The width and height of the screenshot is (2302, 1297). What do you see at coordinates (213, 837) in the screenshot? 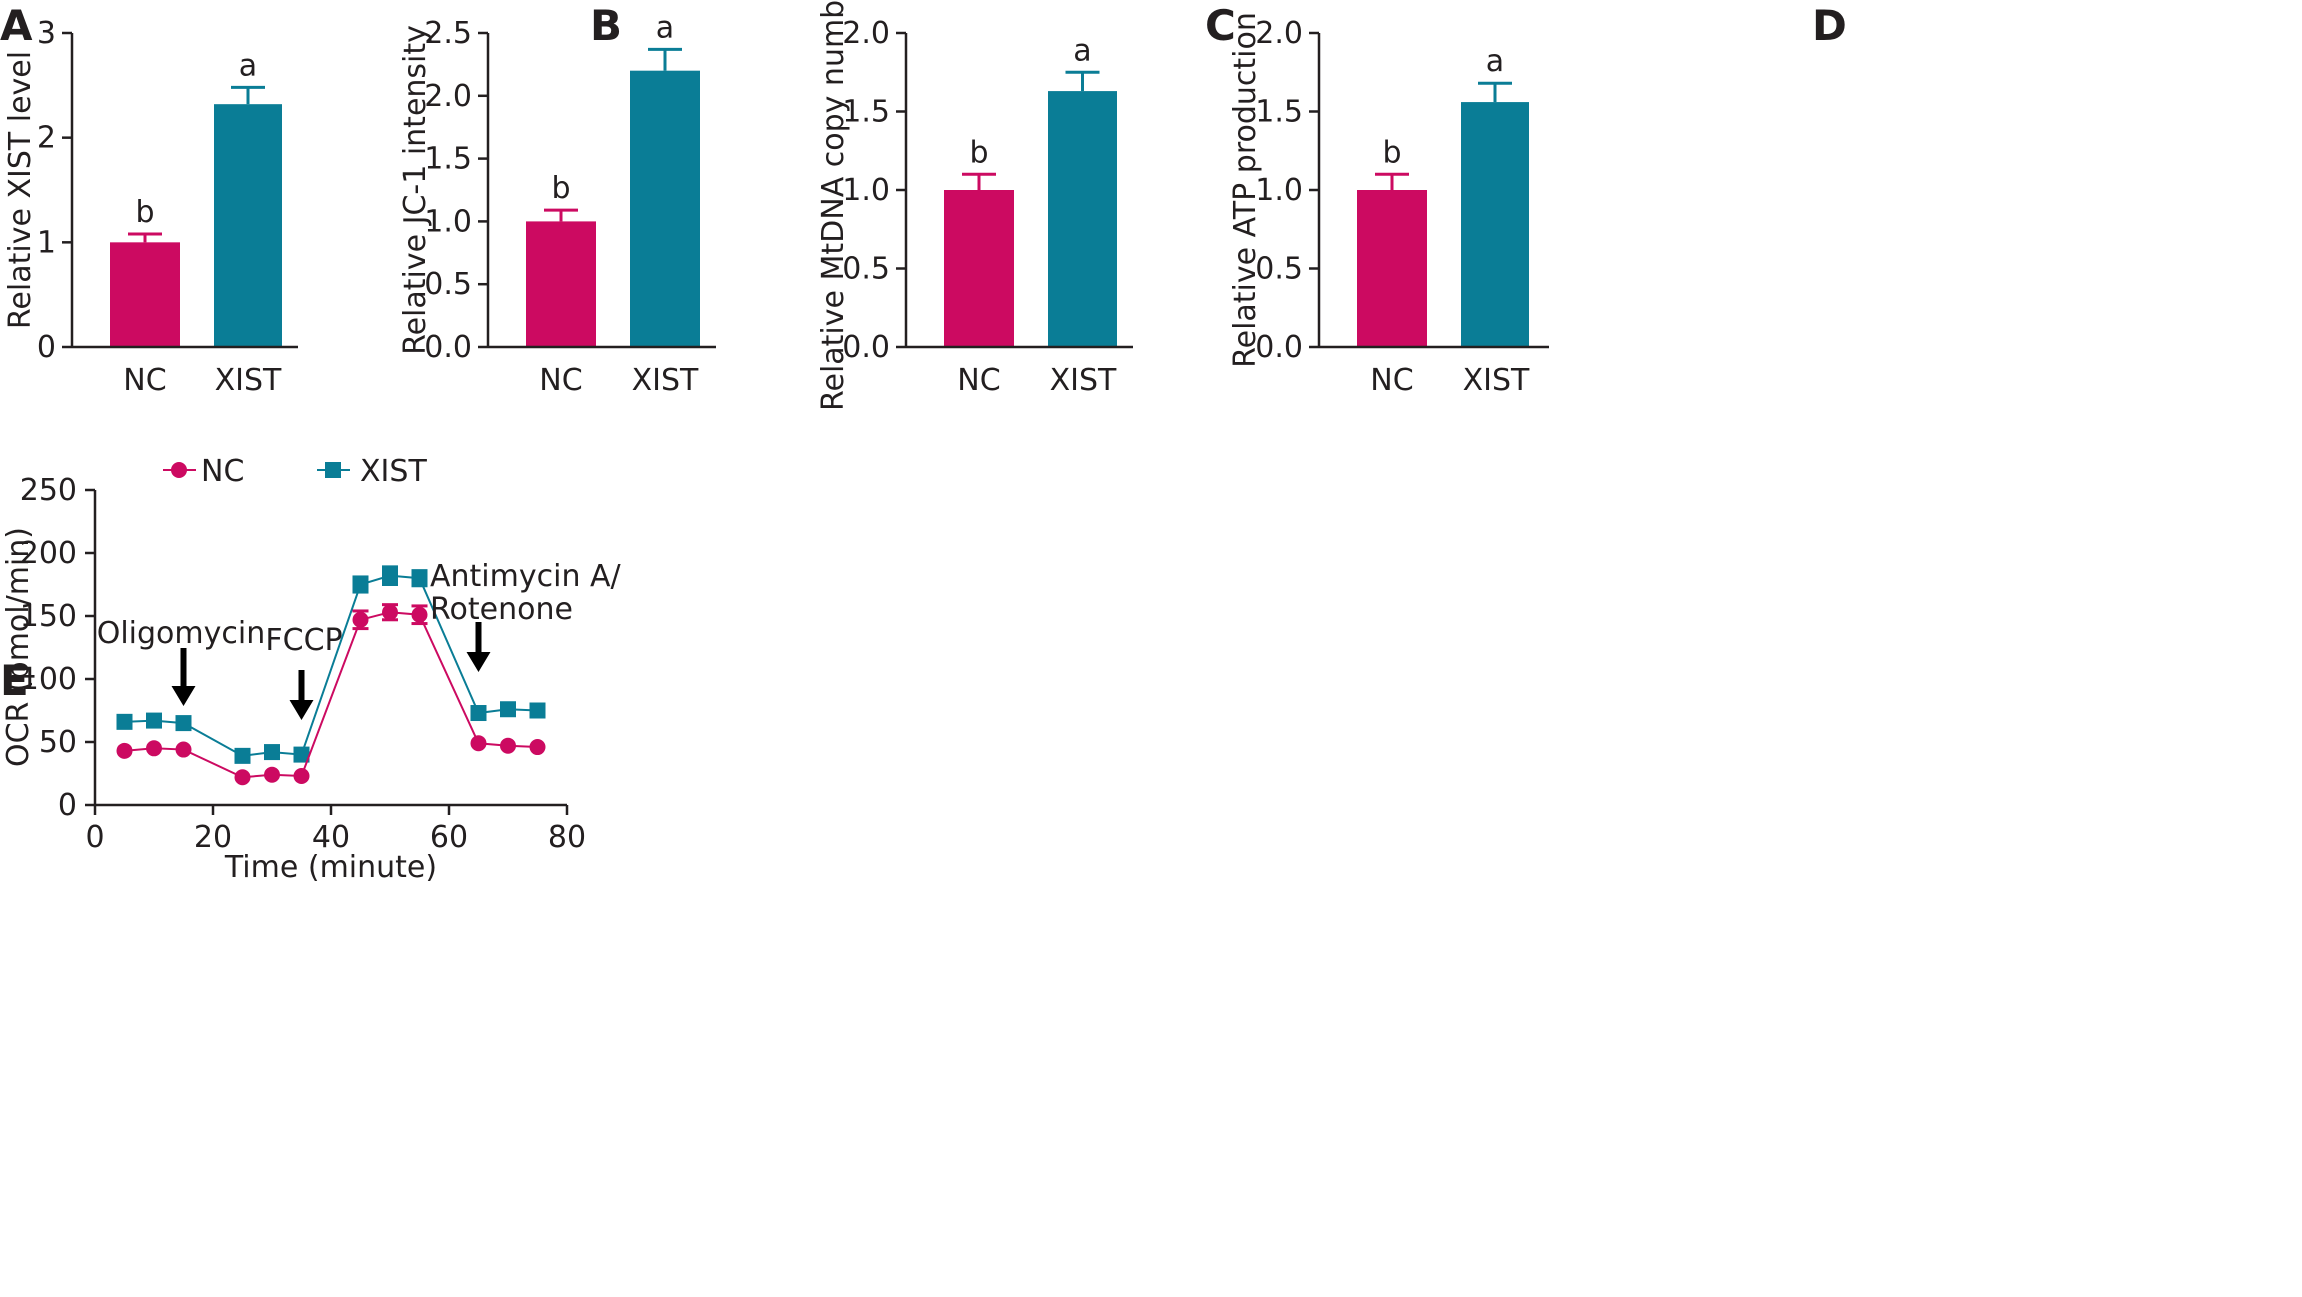
I see `x-tick-label: 20` at bounding box center [213, 837].